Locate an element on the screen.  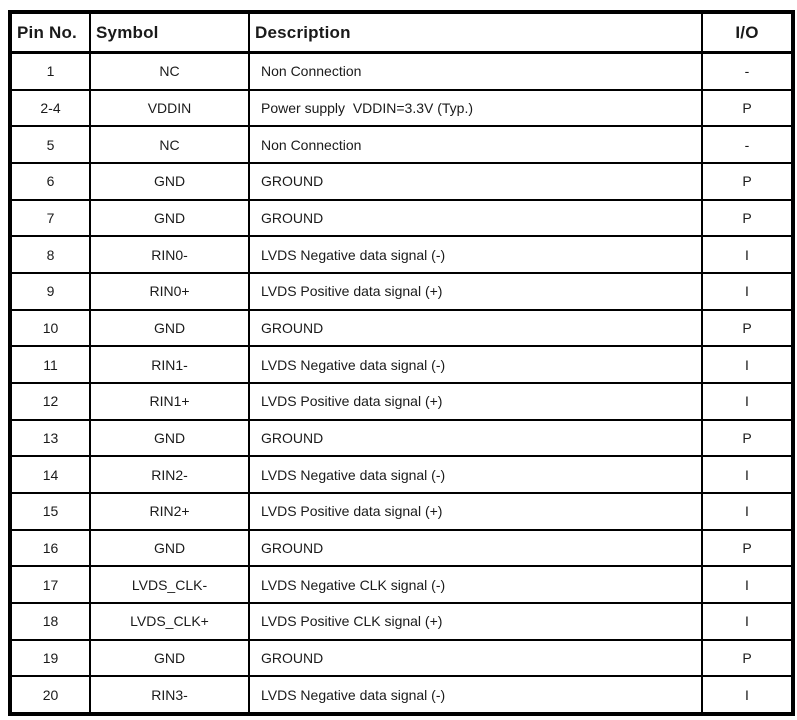
column-header-description: Description is located at coordinates (475, 32).